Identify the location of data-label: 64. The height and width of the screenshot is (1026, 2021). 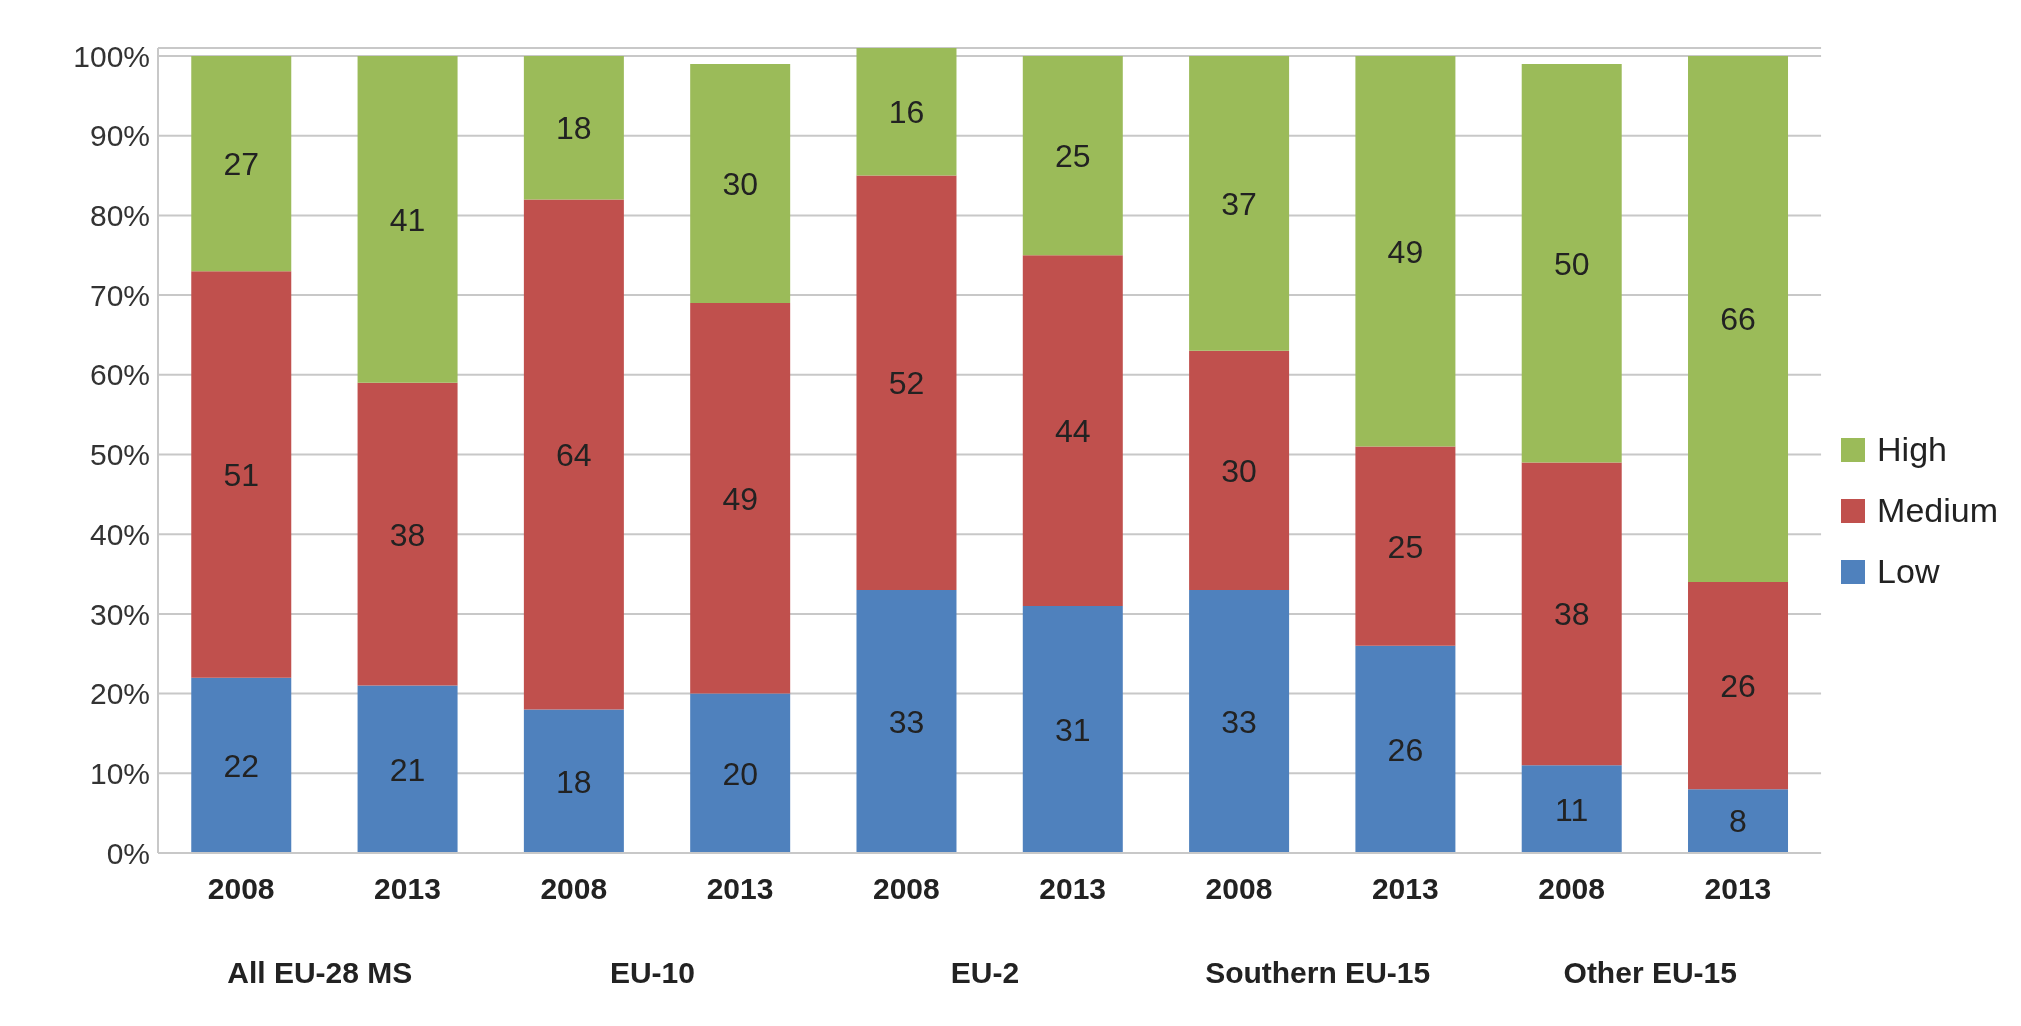
(574, 454).